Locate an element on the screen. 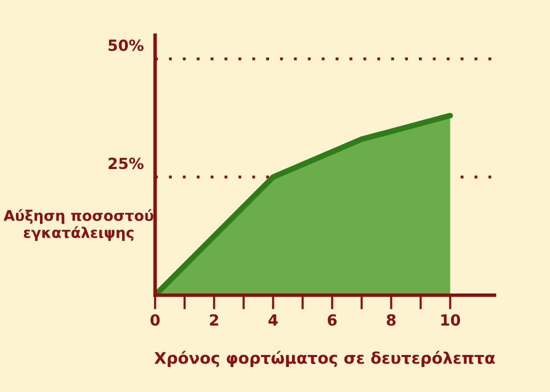  x-tick-label: 0 is located at coordinates (155, 320).